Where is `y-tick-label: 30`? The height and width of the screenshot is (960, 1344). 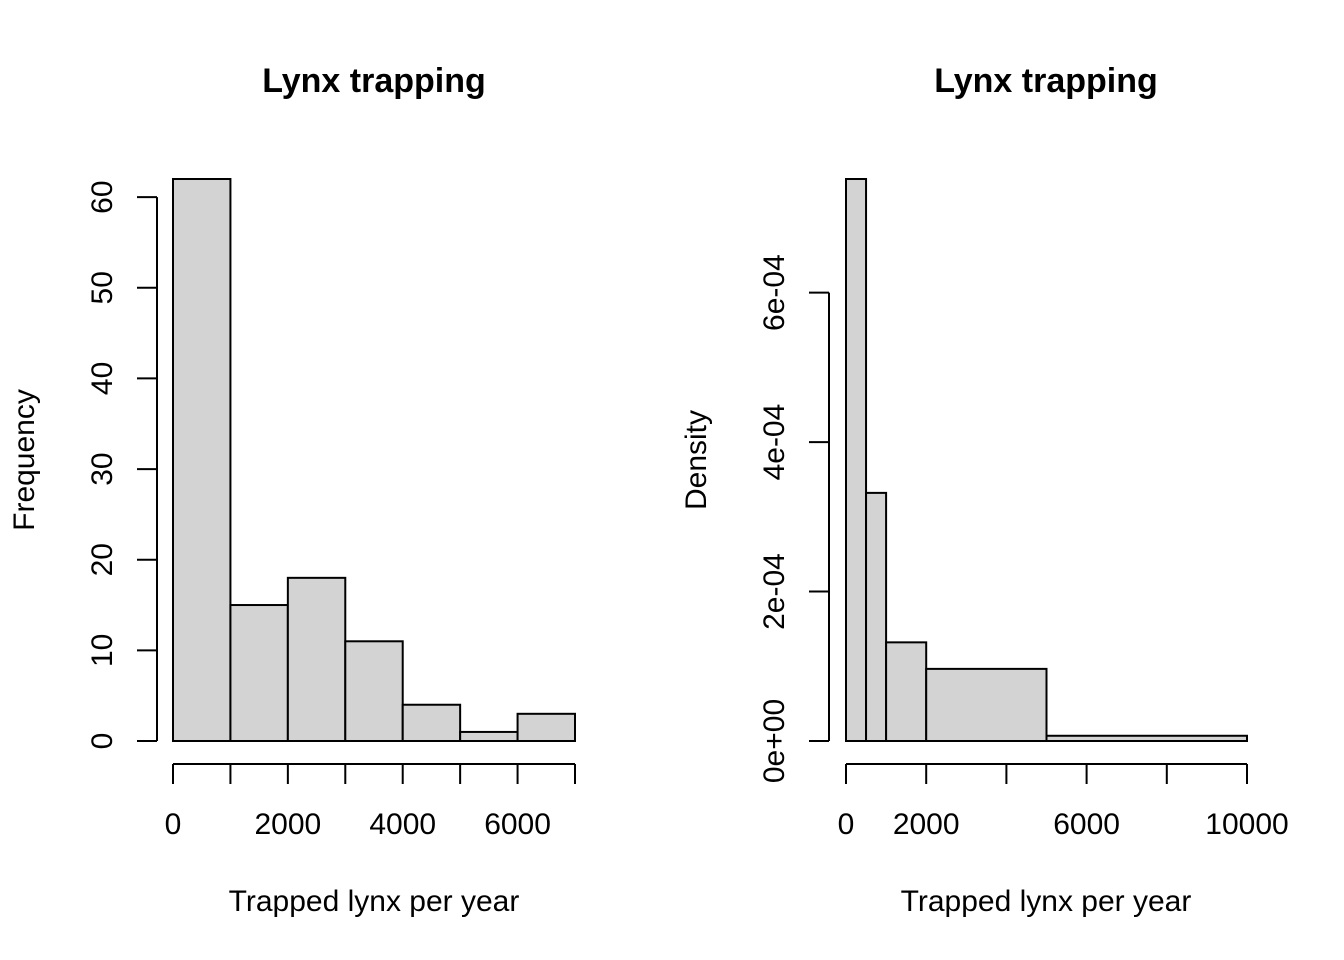
y-tick-label: 30 is located at coordinates (102, 468).